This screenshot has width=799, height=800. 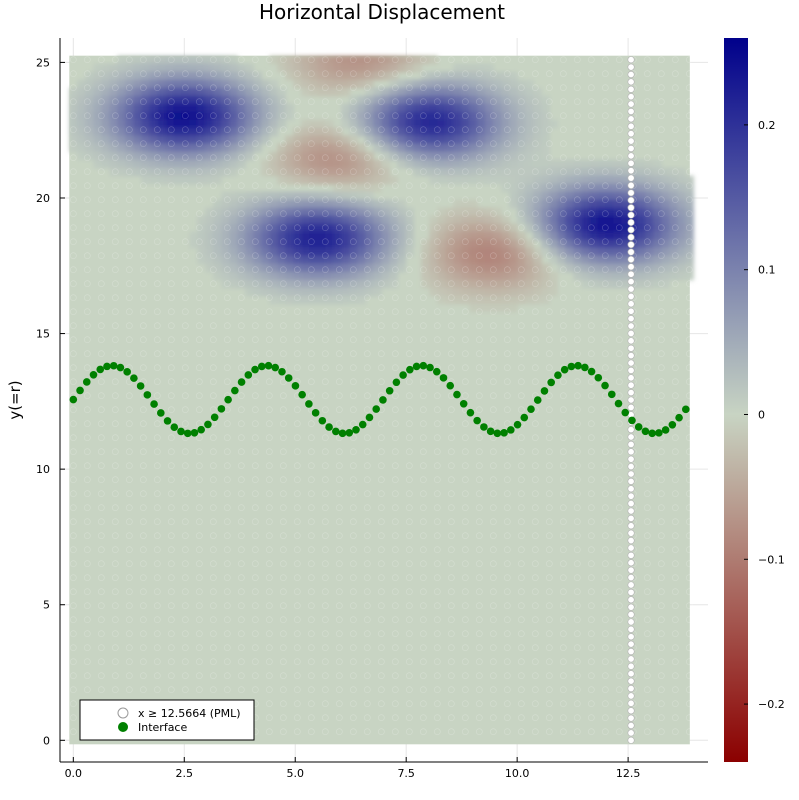 What do you see at coordinates (767, 125) in the screenshot?
I see `colorbar-tick-label: 0.2` at bounding box center [767, 125].